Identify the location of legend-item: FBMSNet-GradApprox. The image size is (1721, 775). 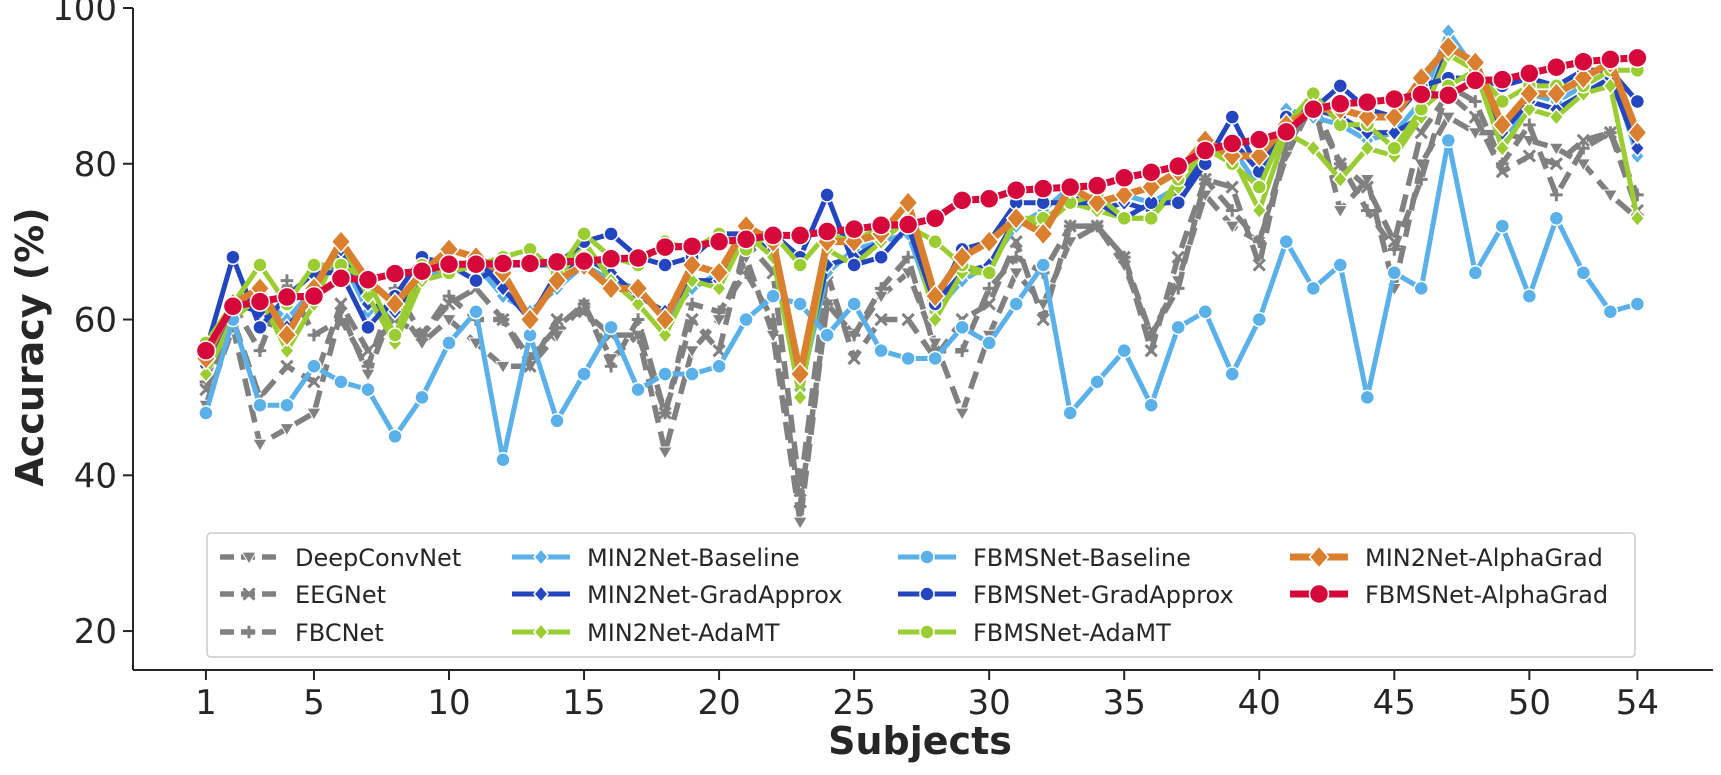
(1066, 595).